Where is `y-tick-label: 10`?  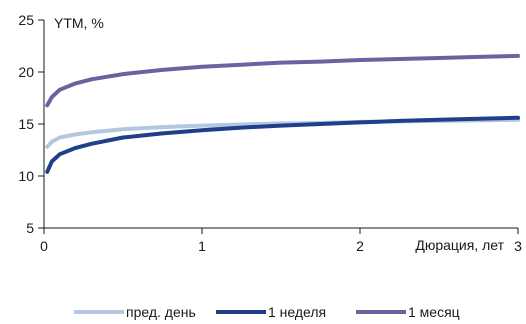
y-tick-label: 10 is located at coordinates (26, 176).